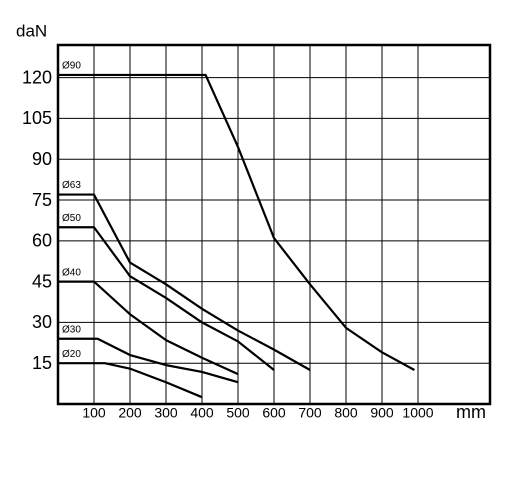 This screenshot has height=477, width=506. I want to click on series-label: Ø20, so click(71, 354).